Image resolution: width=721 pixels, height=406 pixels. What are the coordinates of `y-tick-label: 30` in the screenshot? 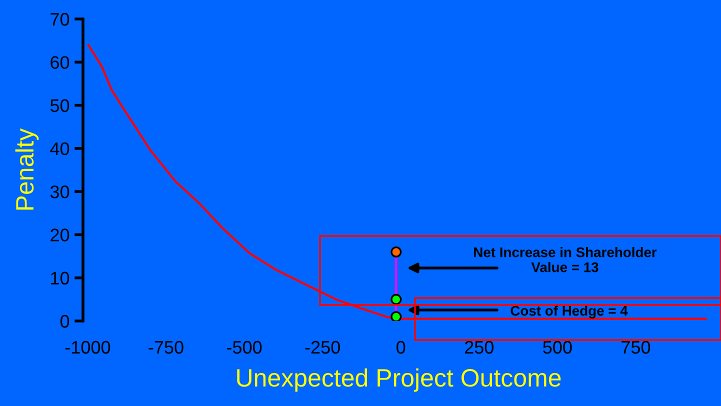 It's located at (60, 192).